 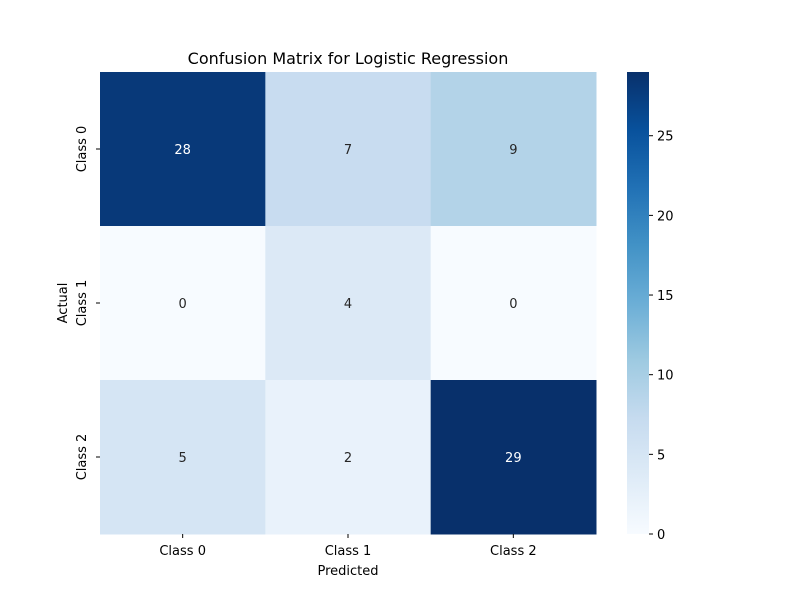 I want to click on colorbar-tick-label: 0, so click(x=661, y=535).